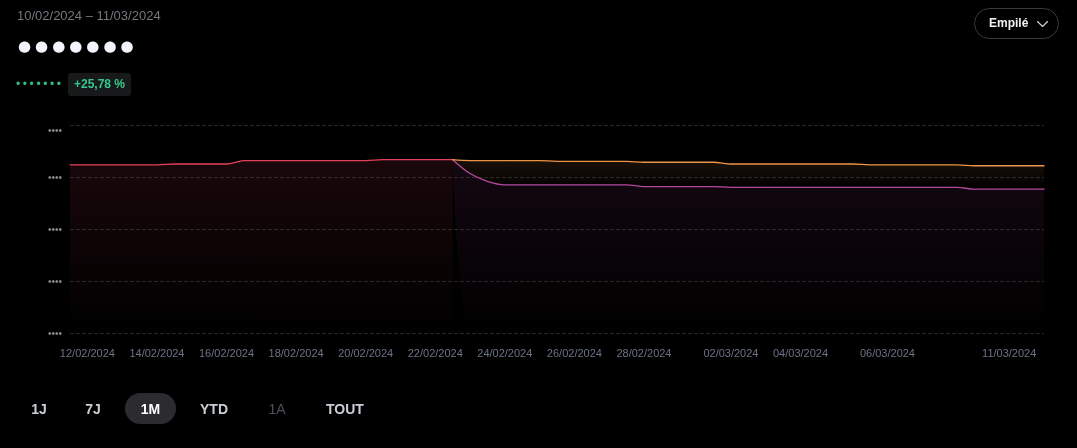  What do you see at coordinates (39, 409) in the screenshot?
I see `text: 1J` at bounding box center [39, 409].